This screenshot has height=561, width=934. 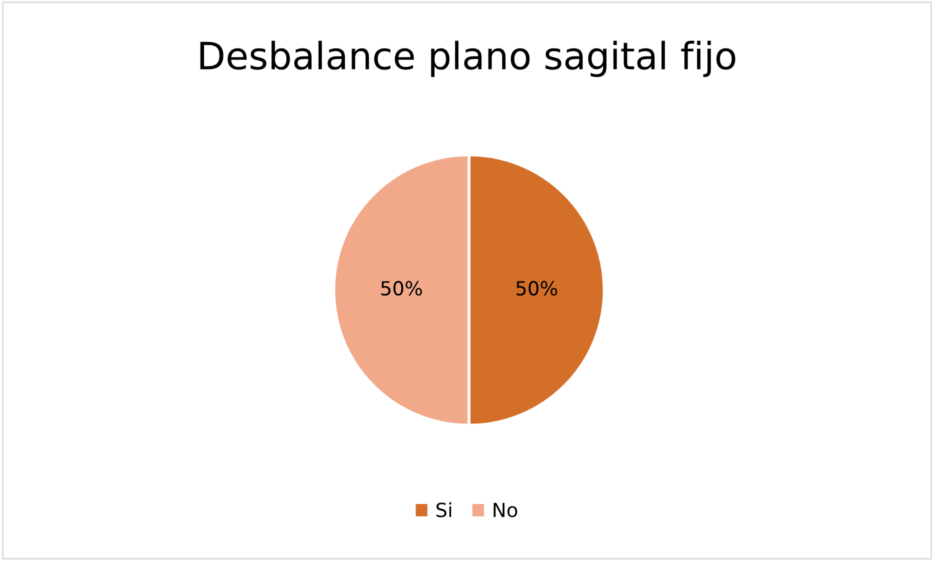 What do you see at coordinates (444, 510) in the screenshot?
I see `legend-label: Si` at bounding box center [444, 510].